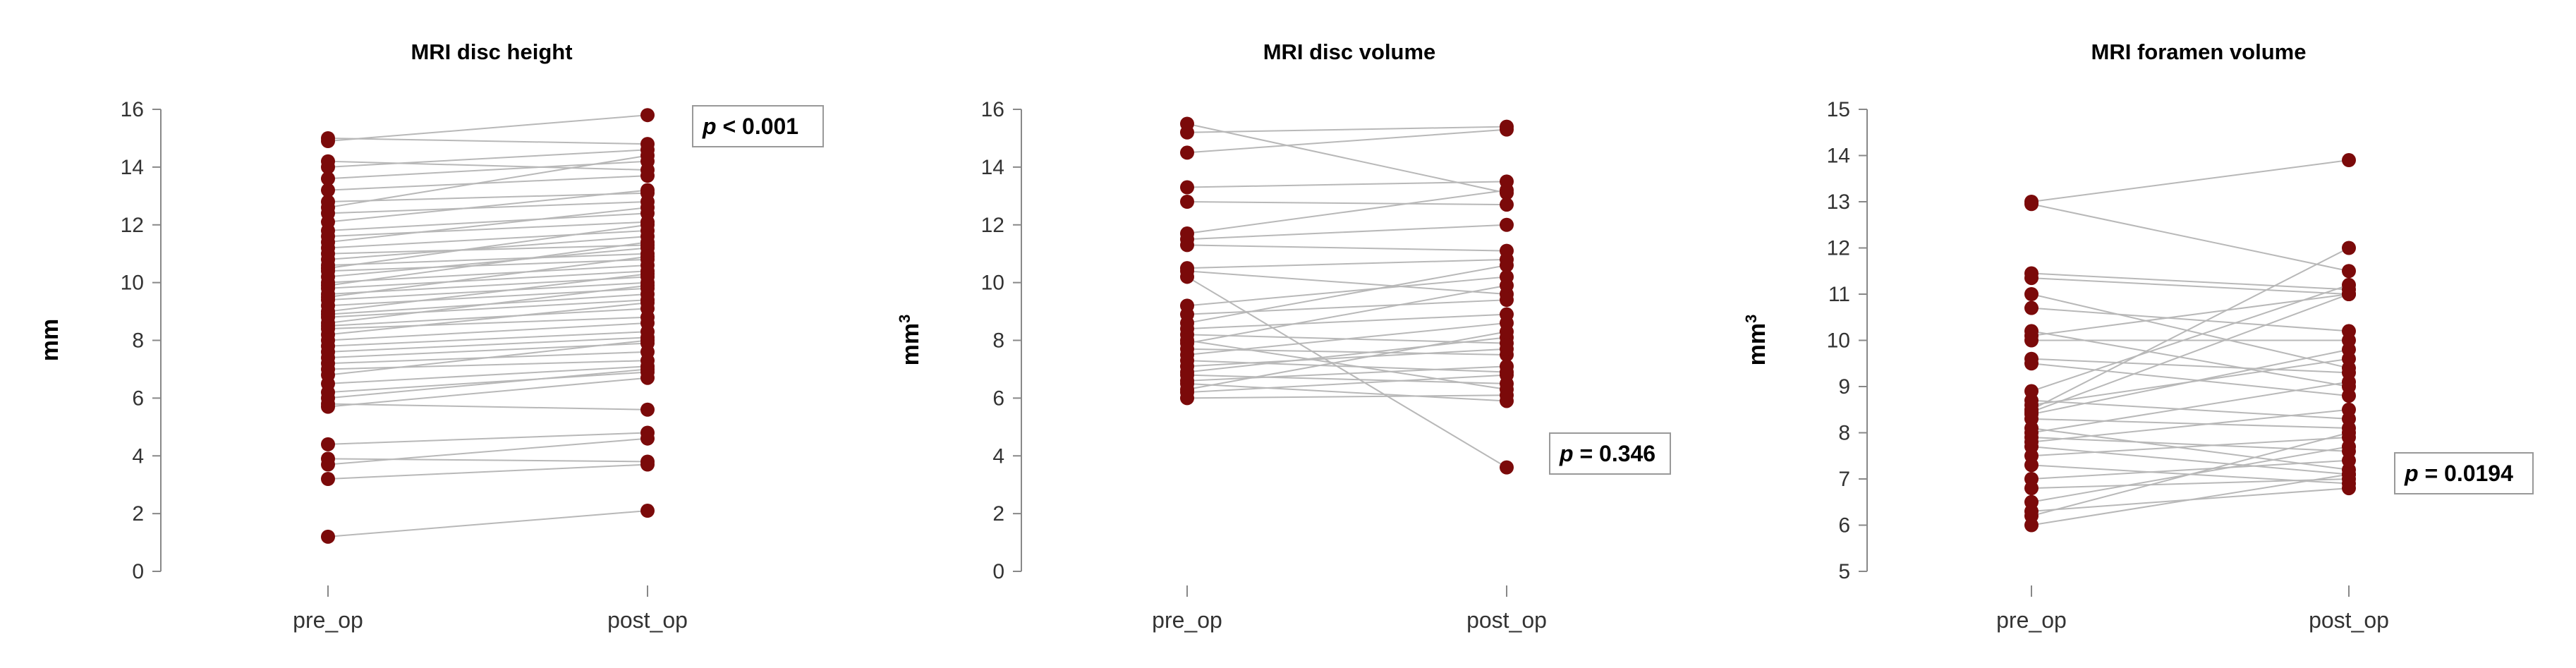  Describe the element at coordinates (2032, 620) in the screenshot. I see `x-tick-label: pre_op` at that location.